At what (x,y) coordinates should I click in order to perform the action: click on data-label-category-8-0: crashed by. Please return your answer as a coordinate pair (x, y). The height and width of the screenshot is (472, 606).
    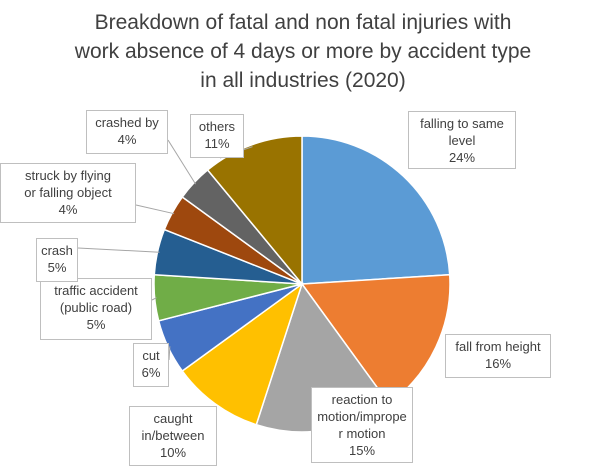
    Looking at the image, I should click on (127, 122).